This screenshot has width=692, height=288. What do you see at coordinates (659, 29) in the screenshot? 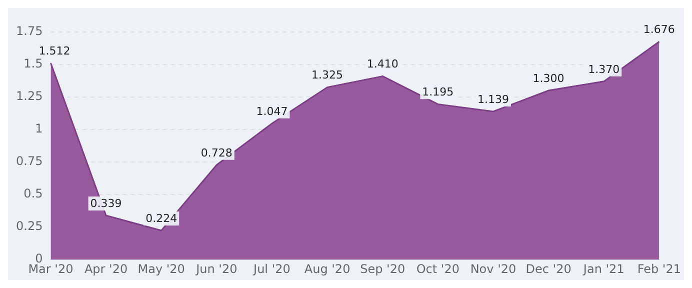
I see `data-label: 1.676` at bounding box center [659, 29].